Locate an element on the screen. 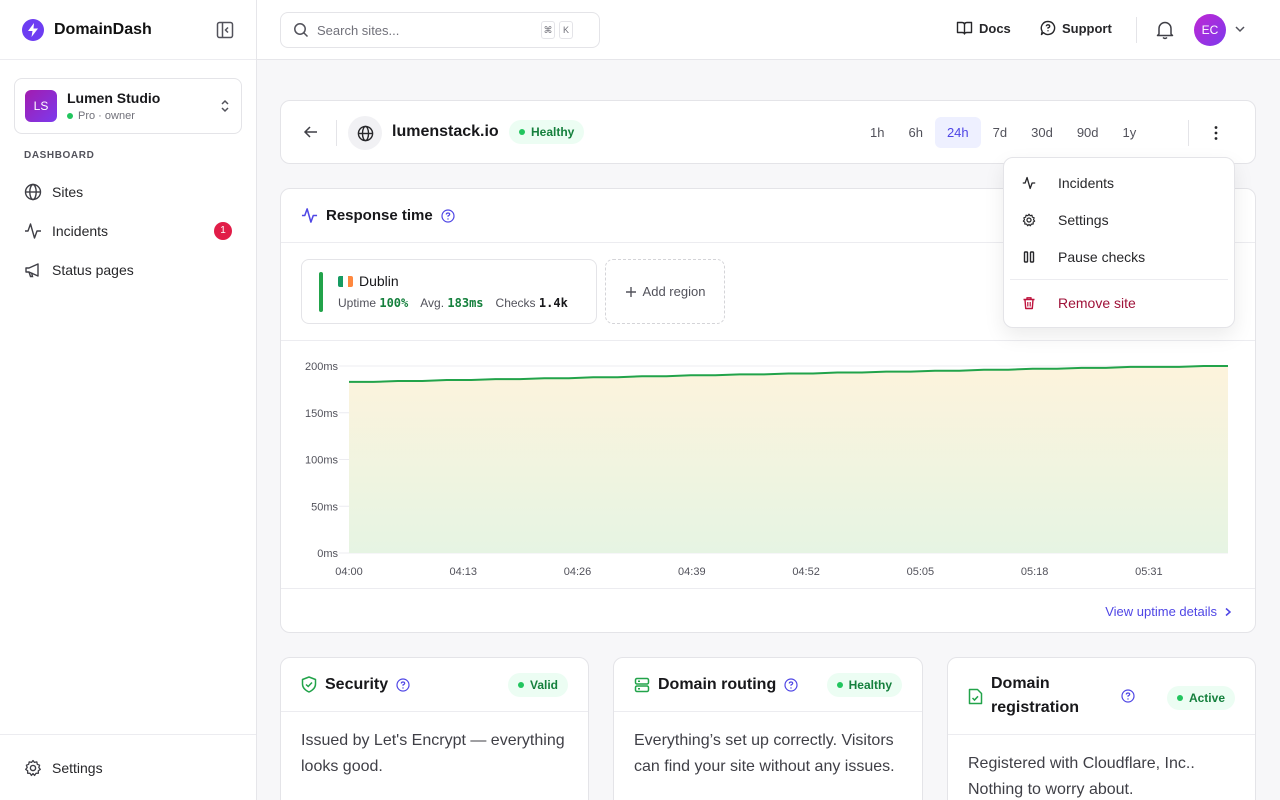 The width and height of the screenshot is (1280, 800). sidebar-item-label: Sites is located at coordinates (68, 191).